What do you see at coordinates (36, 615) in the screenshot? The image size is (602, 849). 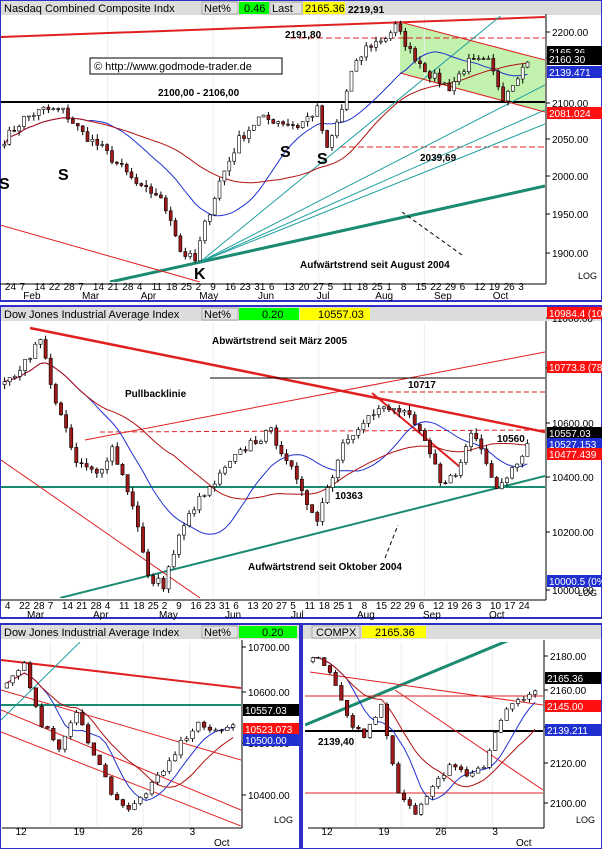 I see `dow-x-month-label: Mar` at bounding box center [36, 615].